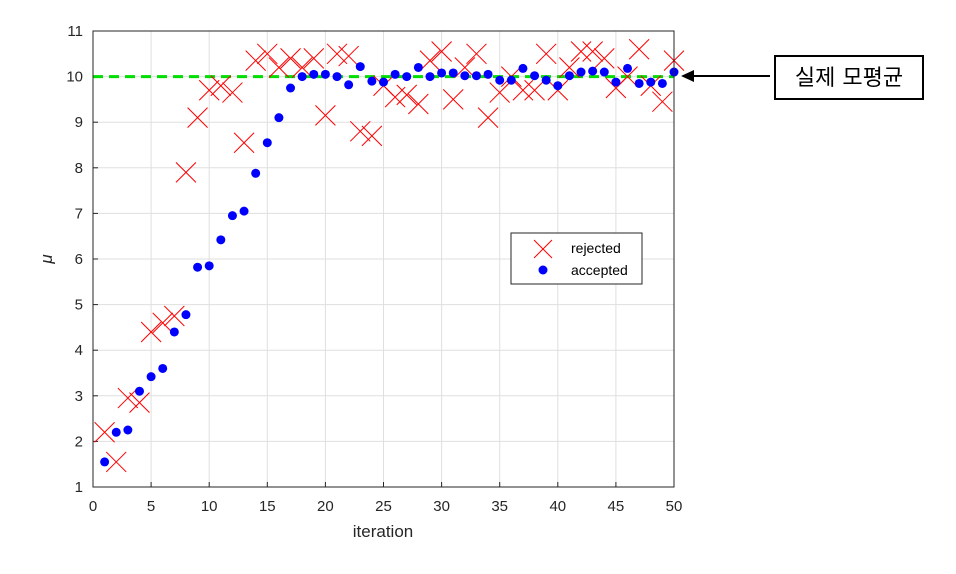 The height and width of the screenshot is (574, 956). I want to click on y-tick-label: 8, so click(79, 168).